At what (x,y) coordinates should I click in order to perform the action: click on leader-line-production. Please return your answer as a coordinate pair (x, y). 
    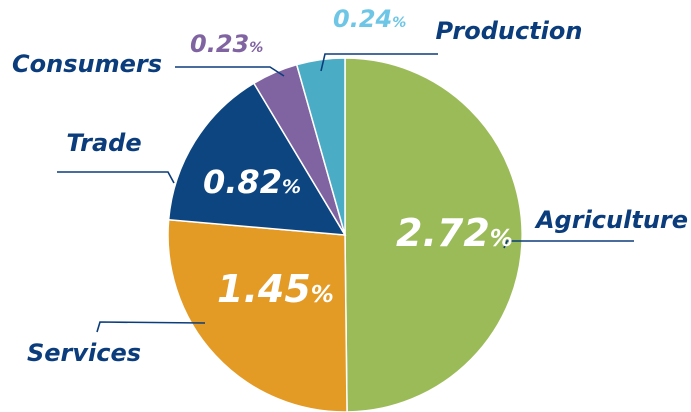
    Looking at the image, I should click on (379, 62).